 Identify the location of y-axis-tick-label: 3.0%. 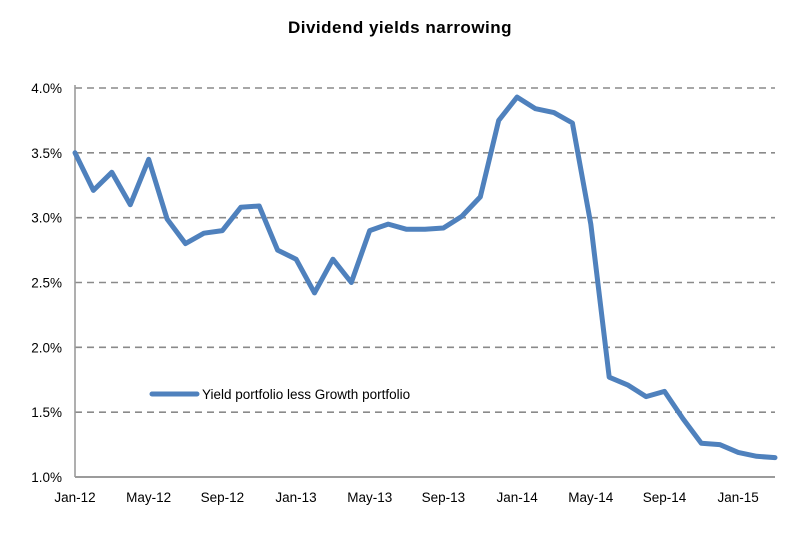
(46, 218).